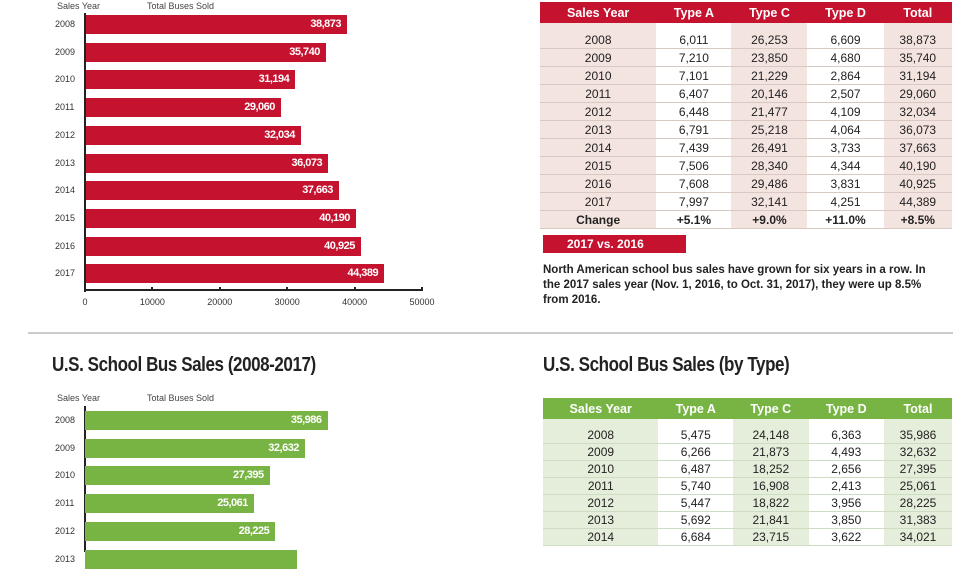 Image resolution: width=980 pixels, height=569 pixels. I want to click on table-cell: 4,251, so click(845, 201).